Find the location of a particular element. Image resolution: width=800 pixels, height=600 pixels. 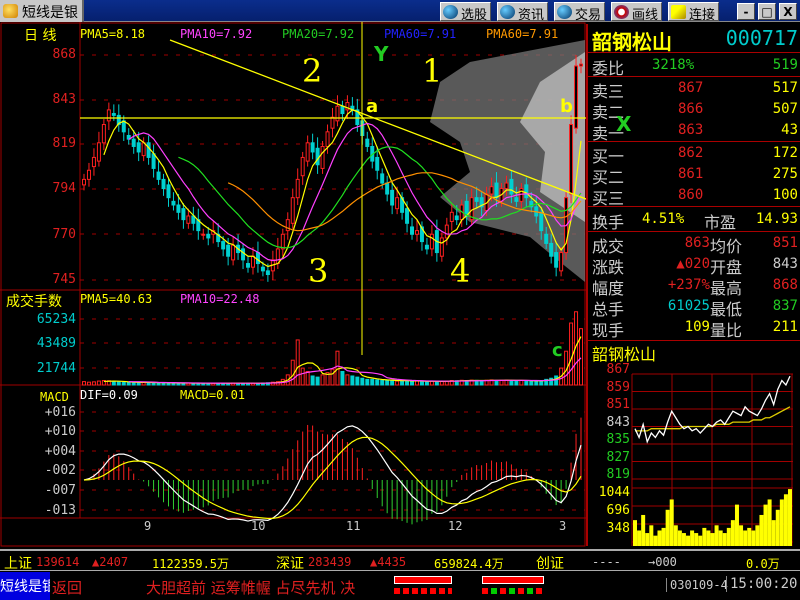

stat-row: 总手 61025 最低 837 is located at coordinates (695, 307).